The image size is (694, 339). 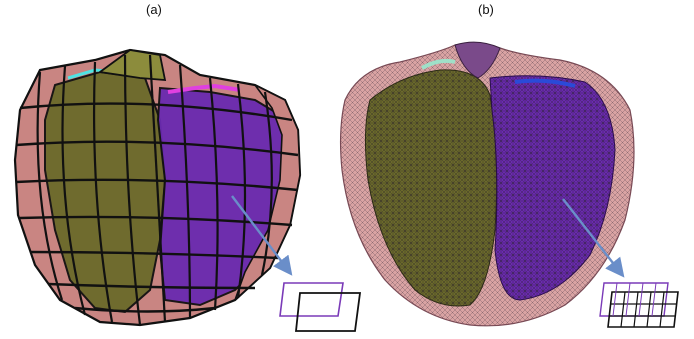 What do you see at coordinates (311, 299) in the screenshot?
I see `element-outline-purple-a` at bounding box center [311, 299].